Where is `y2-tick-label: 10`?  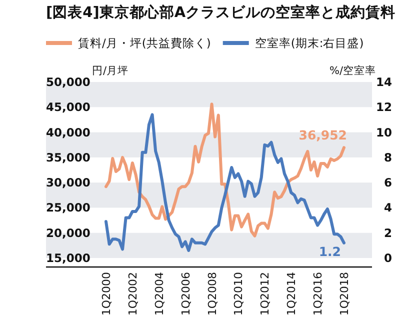 y2-tick-label: 10 is located at coordinates (384, 132).